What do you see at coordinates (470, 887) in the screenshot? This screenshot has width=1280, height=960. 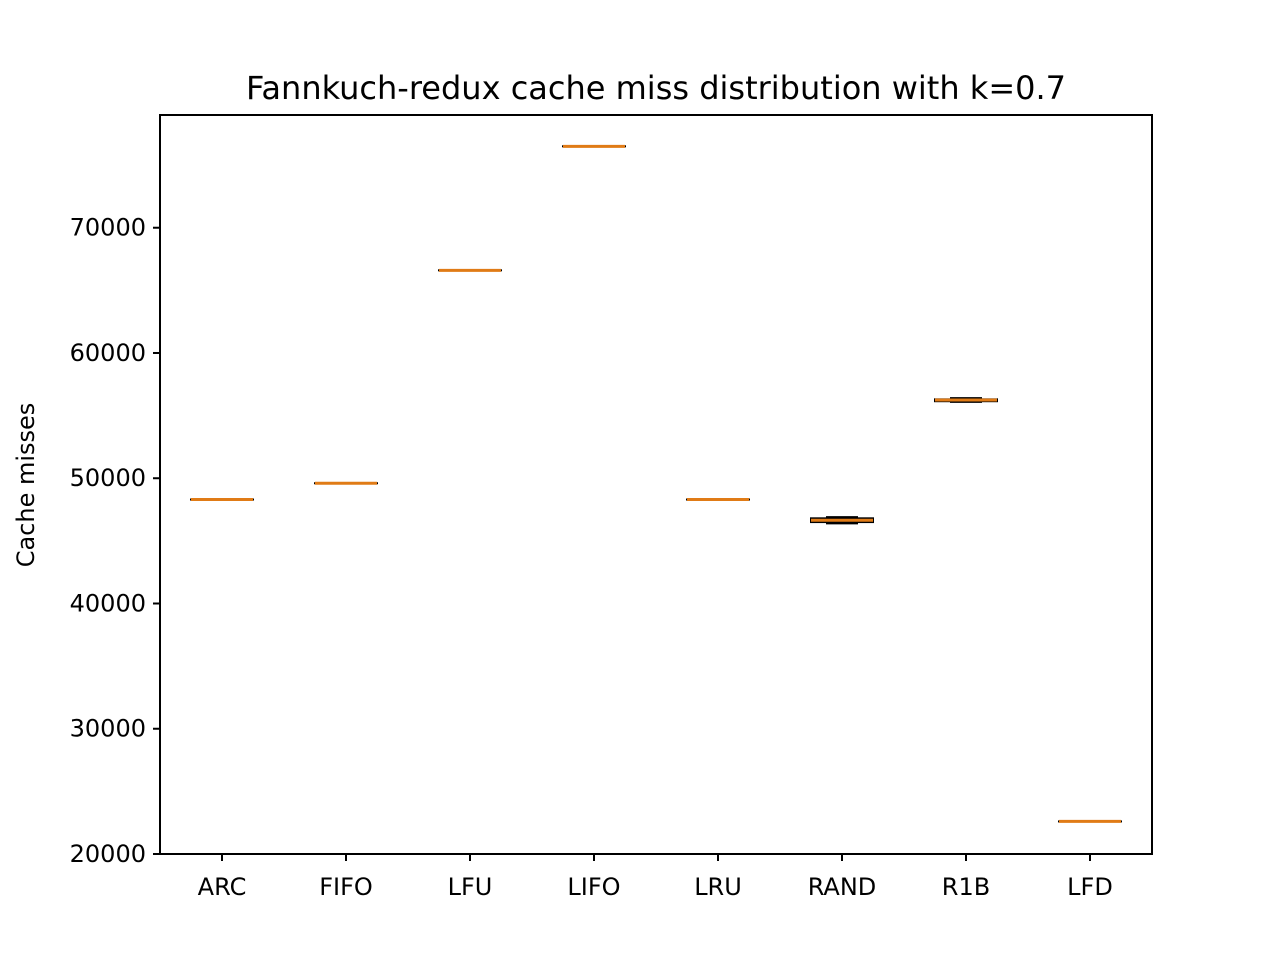 I see `x-tick-label: LFU` at bounding box center [470, 887].